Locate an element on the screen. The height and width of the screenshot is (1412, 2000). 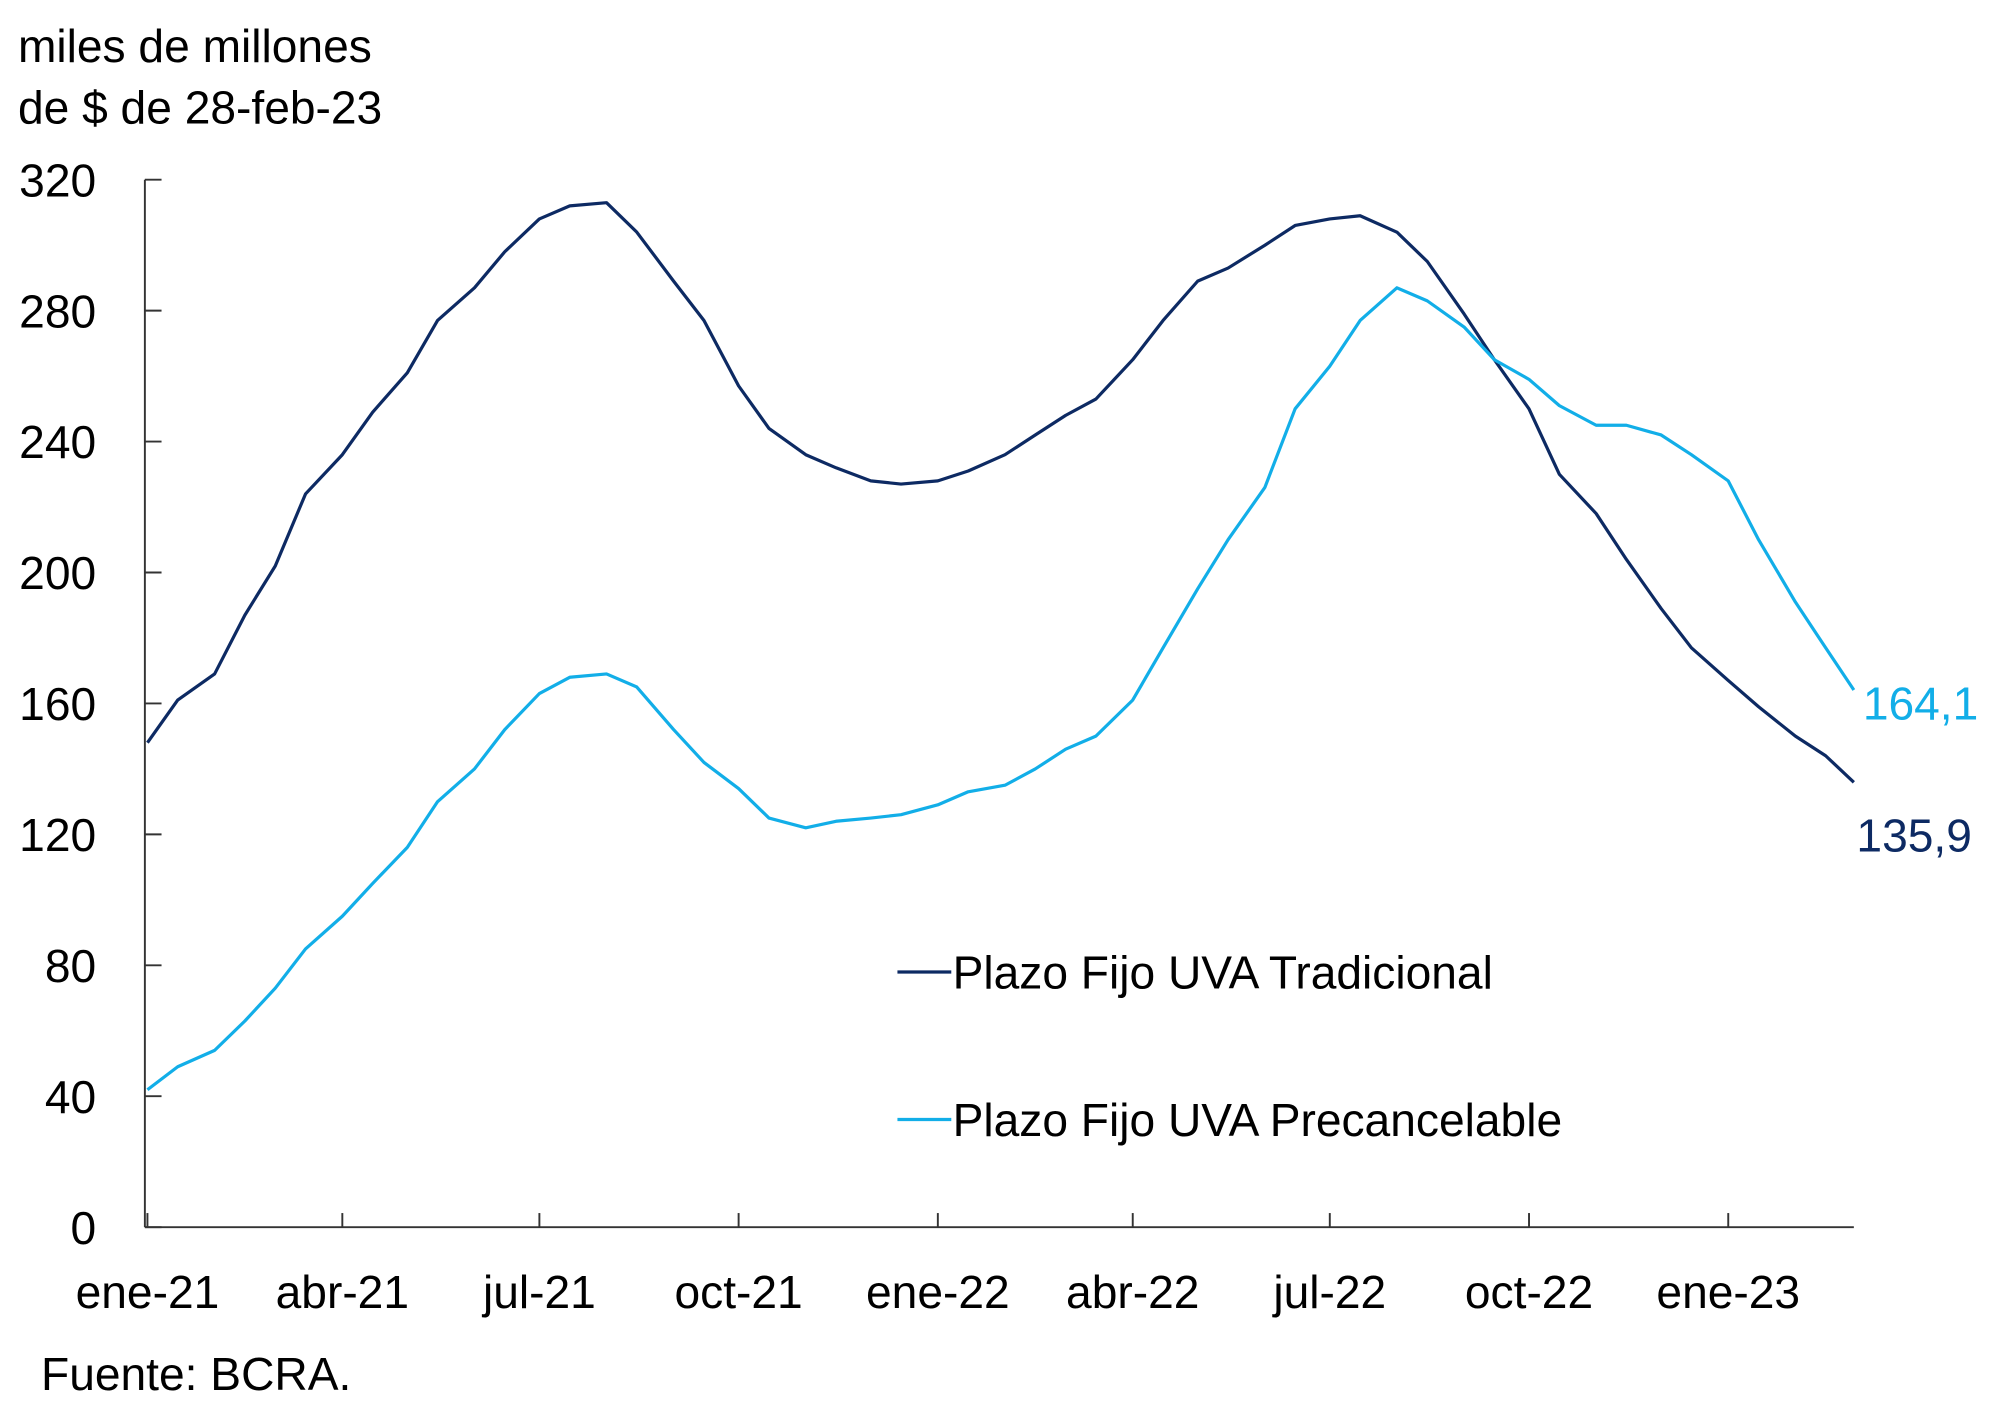
x-tick-label: ene-22 is located at coordinates (938, 1292).